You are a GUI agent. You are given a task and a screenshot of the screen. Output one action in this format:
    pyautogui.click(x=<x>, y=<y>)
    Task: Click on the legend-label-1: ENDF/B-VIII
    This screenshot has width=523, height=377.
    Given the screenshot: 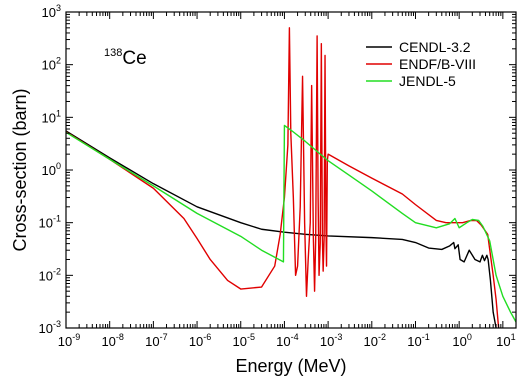 What is the action you would take?
    pyautogui.click(x=437, y=64)
    